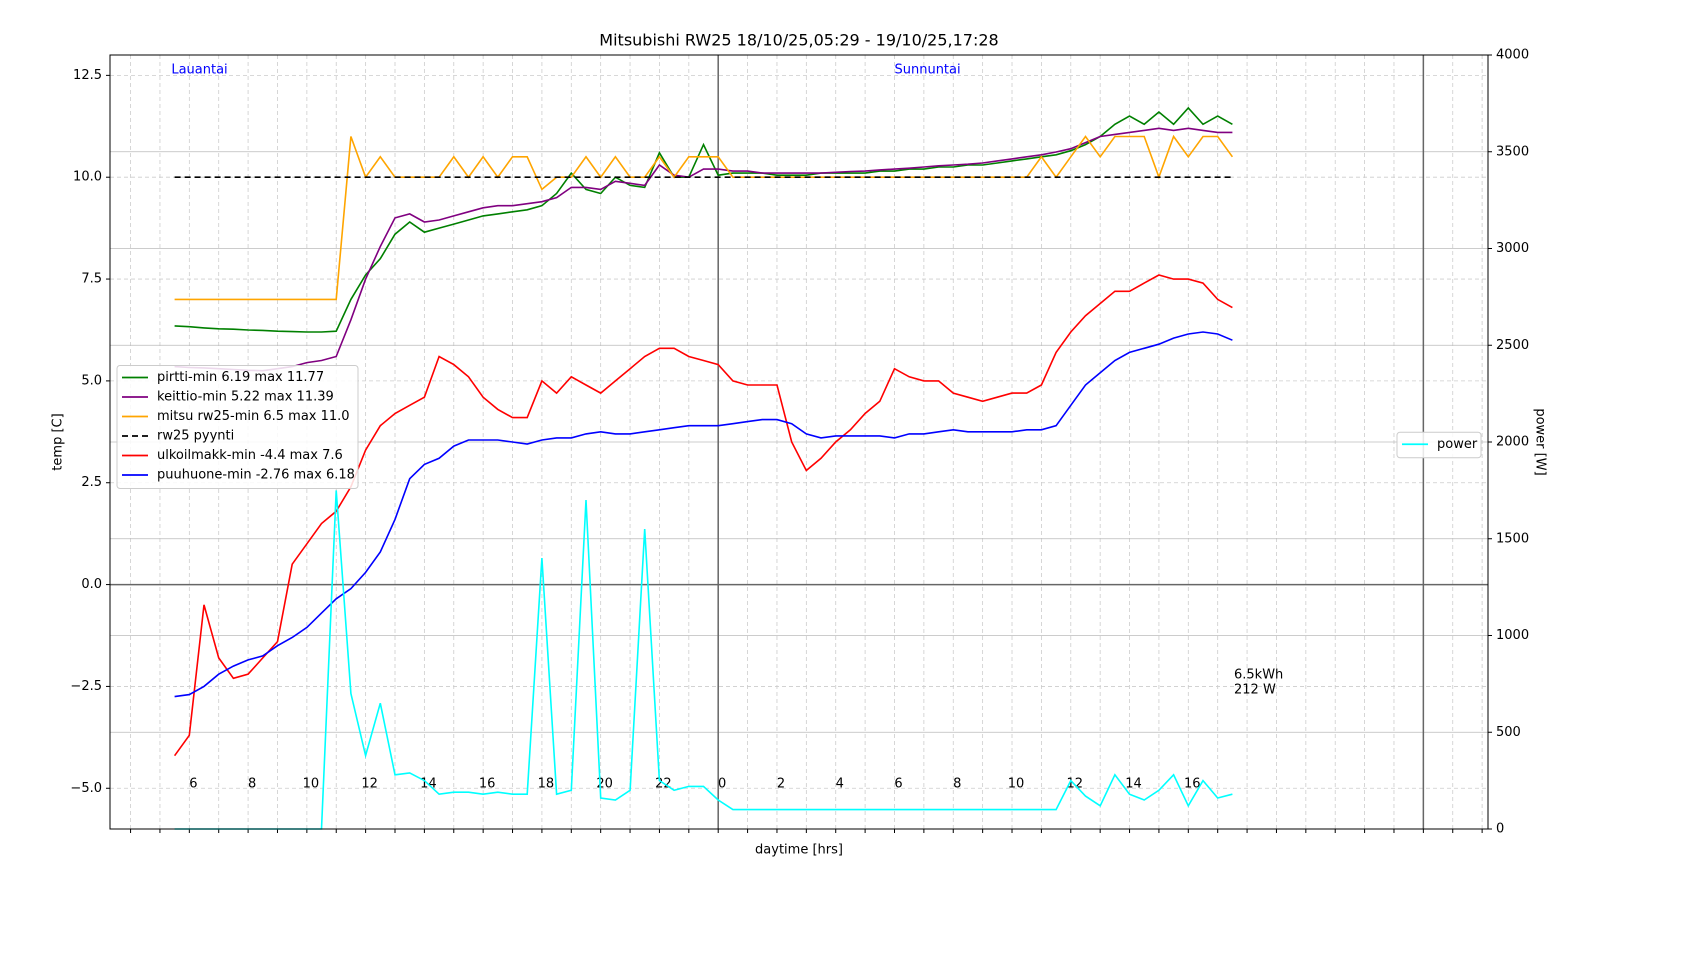 This screenshot has width=1693, height=978. I want to click on legend-label: puuhuone-min -2.76 max 6.18, so click(256, 475).